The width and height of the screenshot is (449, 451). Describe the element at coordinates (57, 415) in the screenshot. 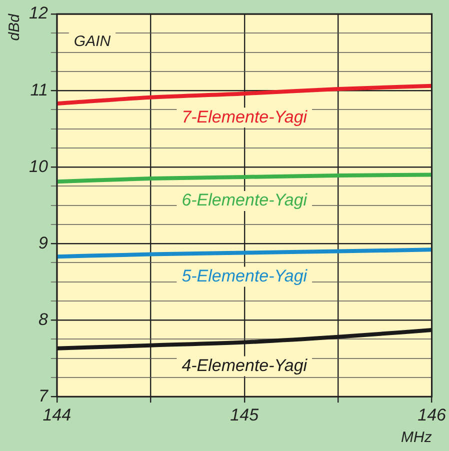

I see `x-tick-label: 144` at that location.